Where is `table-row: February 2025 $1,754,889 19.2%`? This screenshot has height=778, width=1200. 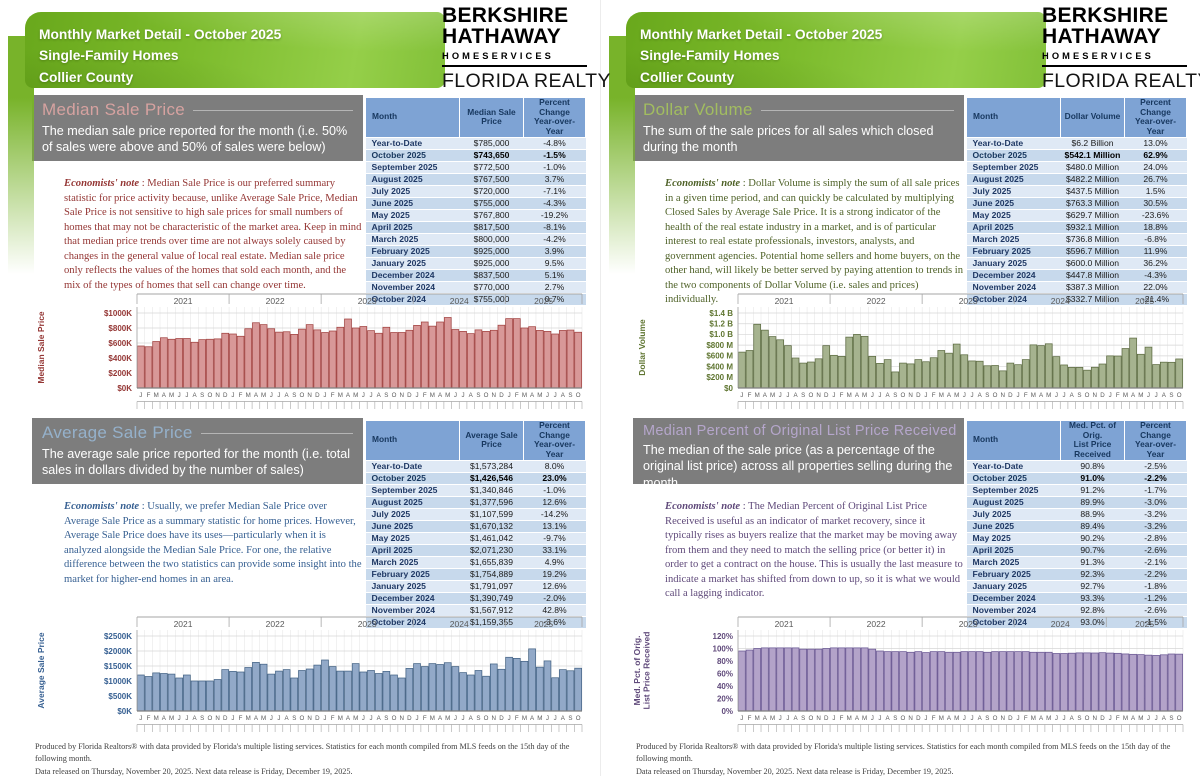 table-row: February 2025 $1,754,889 19.2% is located at coordinates (475, 574).